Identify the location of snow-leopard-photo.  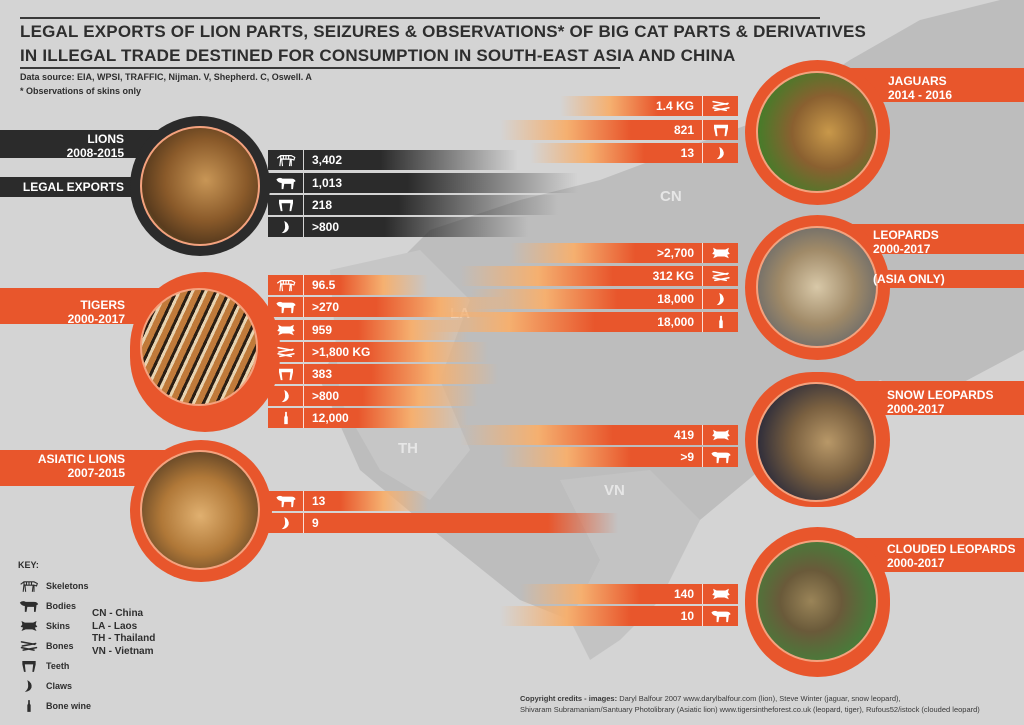
(816, 442).